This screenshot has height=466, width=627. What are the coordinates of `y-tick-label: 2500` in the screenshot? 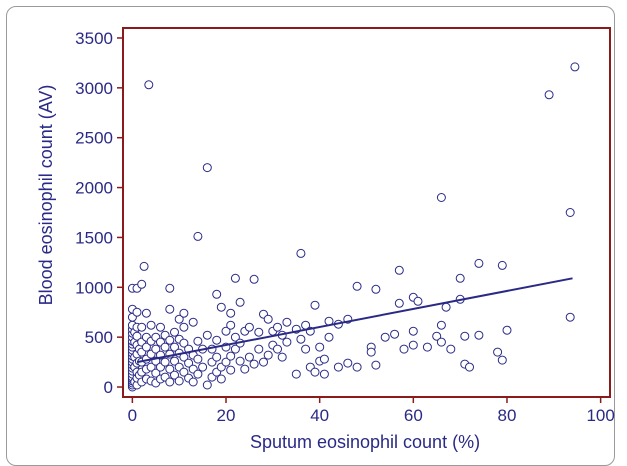 It's located at (94, 138).